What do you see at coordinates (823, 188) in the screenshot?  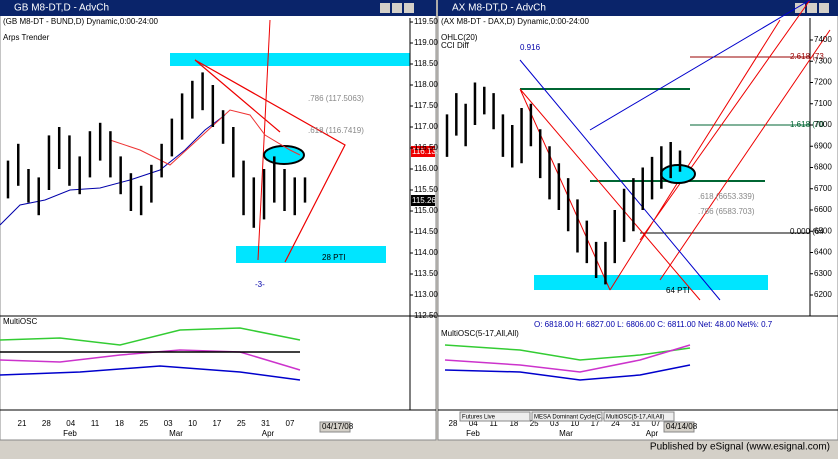 I see `y-tick-label: 6700` at bounding box center [823, 188].